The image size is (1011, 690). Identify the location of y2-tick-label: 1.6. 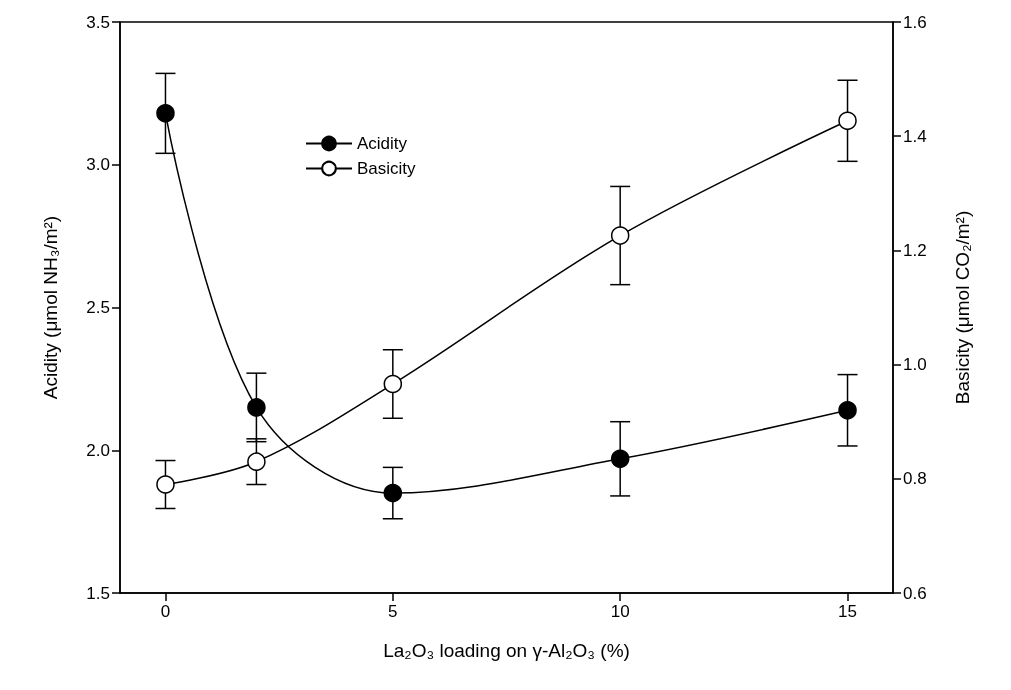
(915, 22).